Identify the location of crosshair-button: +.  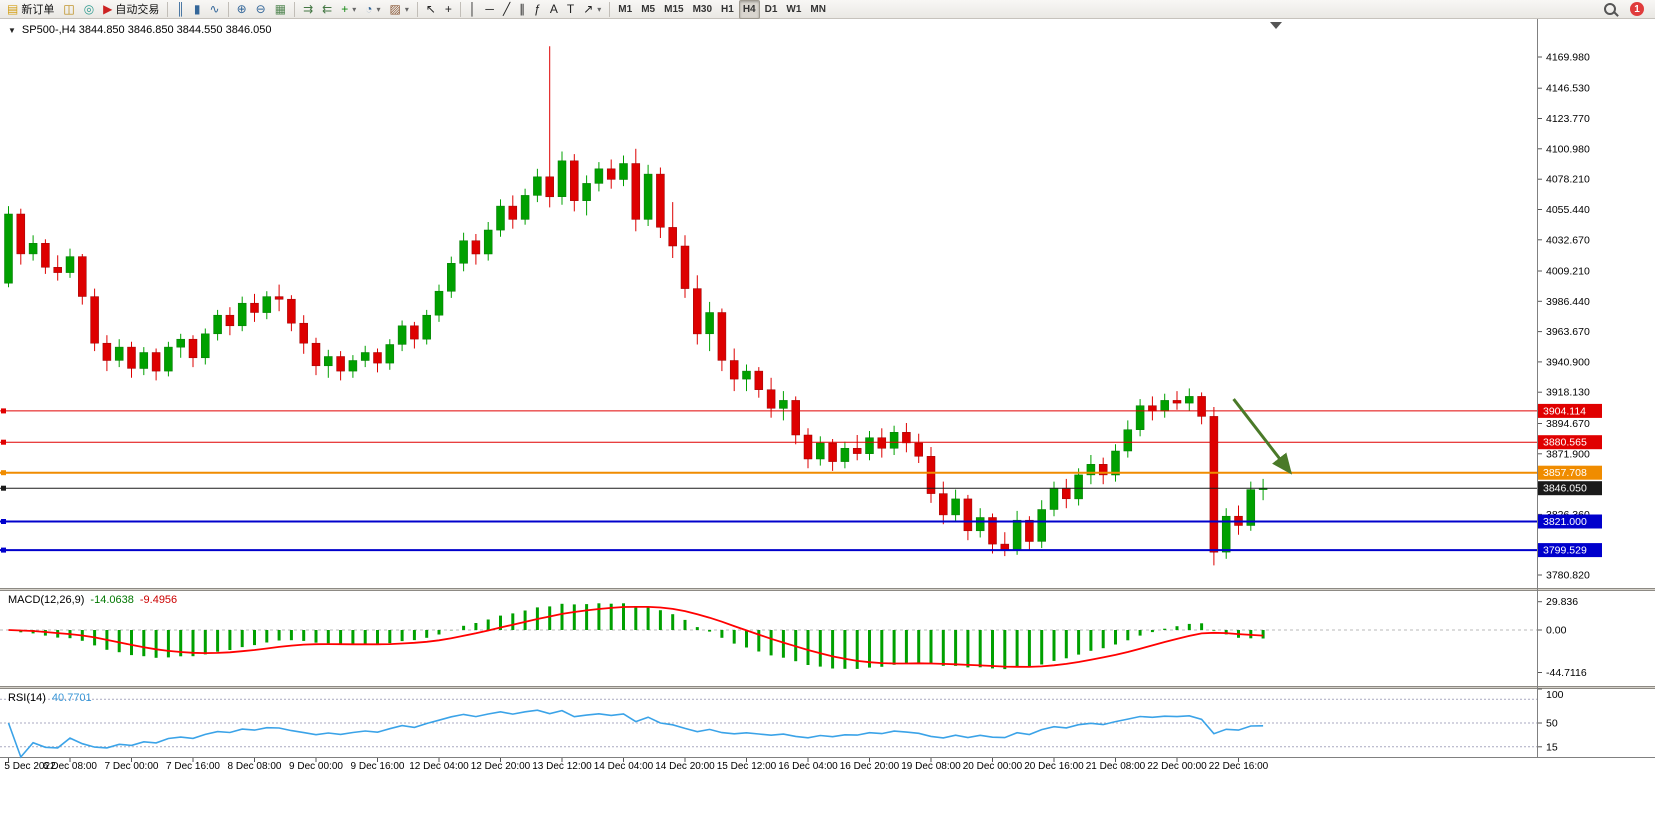
(448, 9).